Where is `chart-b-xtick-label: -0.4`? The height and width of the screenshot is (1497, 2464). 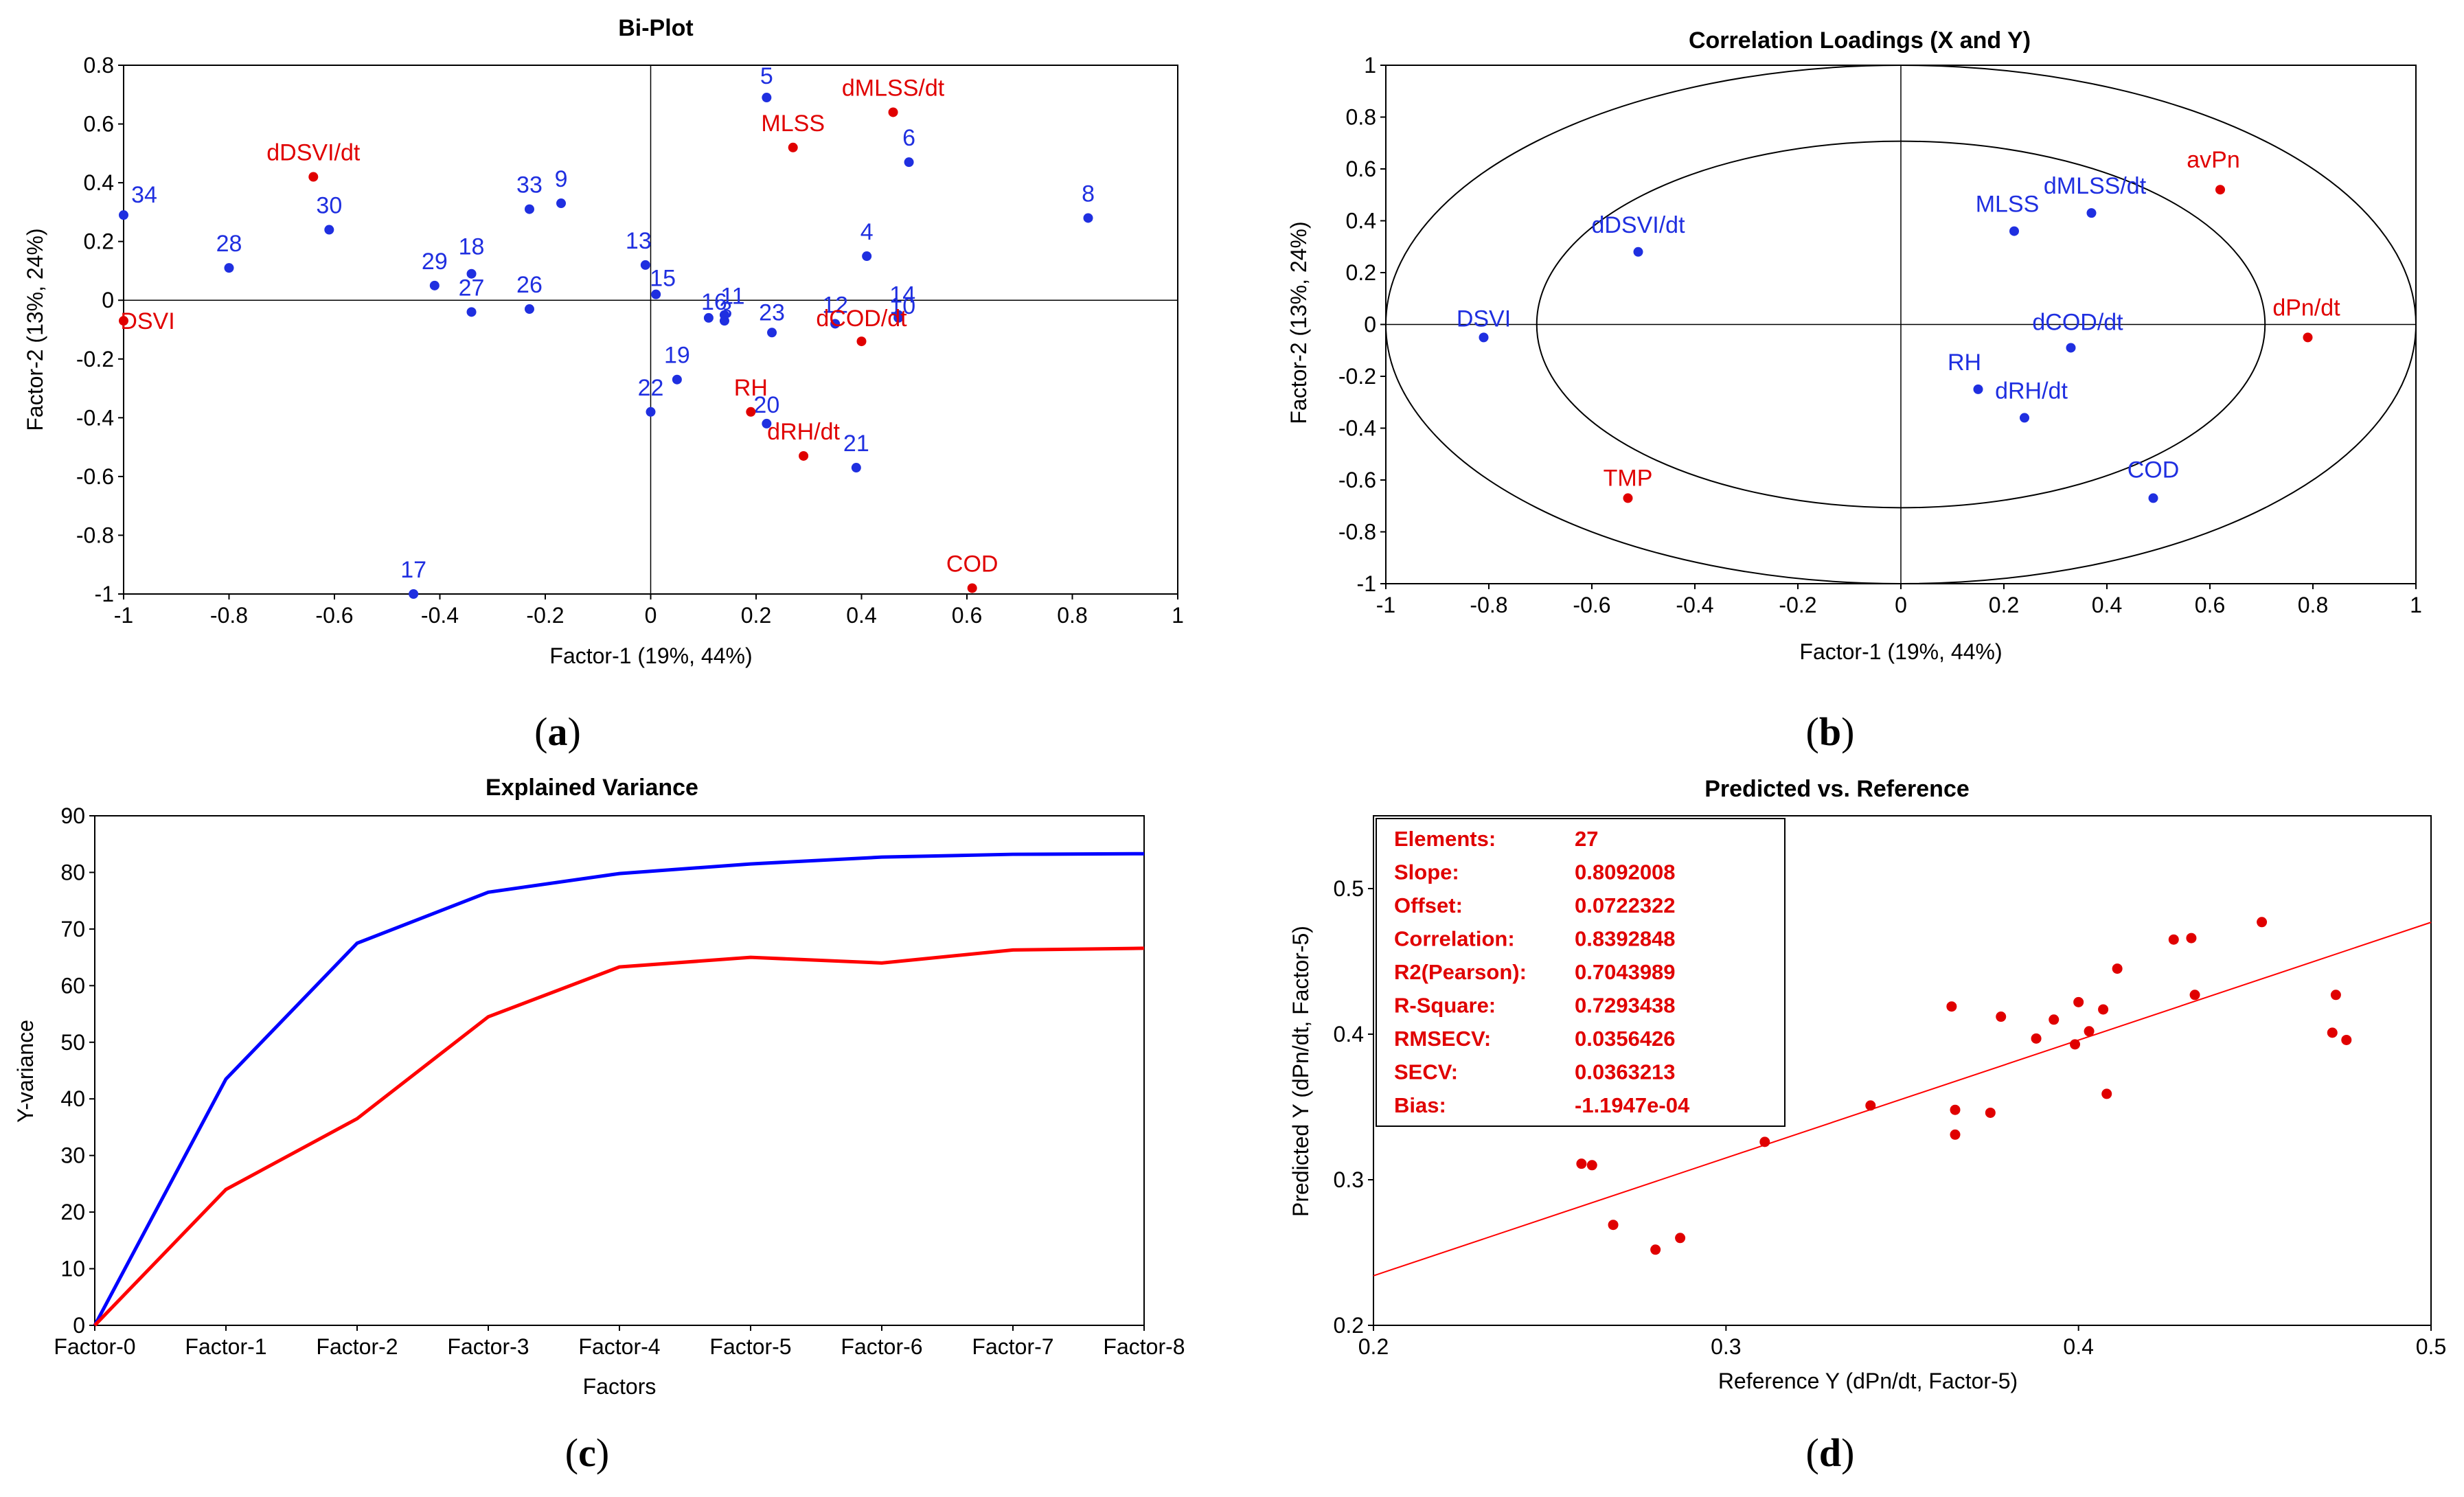 chart-b-xtick-label: -0.4 is located at coordinates (1694, 605).